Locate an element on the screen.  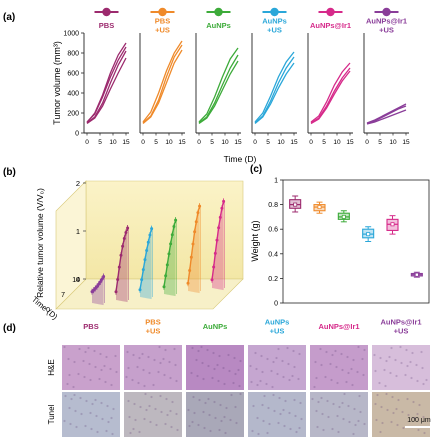
row-label: Tunel is located at coordinates (51, 414).